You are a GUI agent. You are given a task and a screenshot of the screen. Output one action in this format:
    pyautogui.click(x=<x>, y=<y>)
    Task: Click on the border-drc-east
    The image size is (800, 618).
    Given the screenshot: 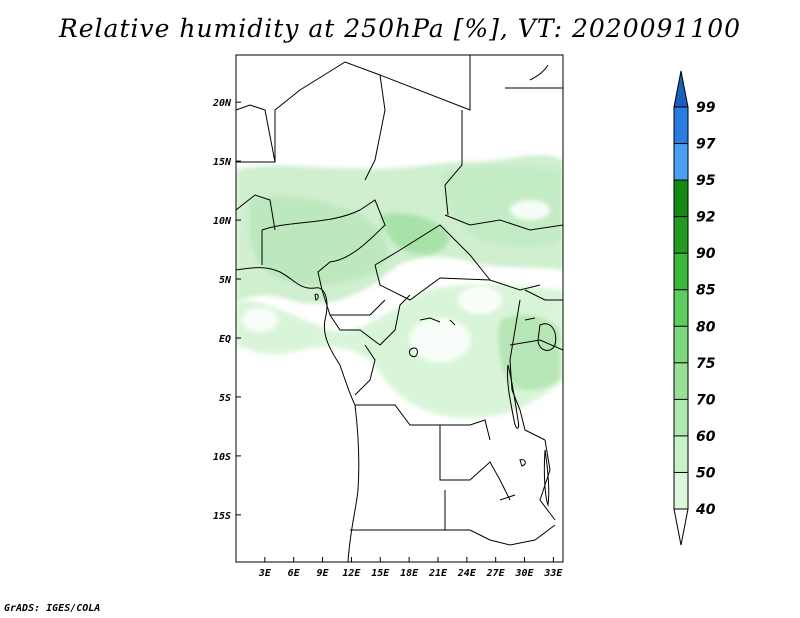 What is the action you would take?
    pyautogui.click(x=527, y=370)
    